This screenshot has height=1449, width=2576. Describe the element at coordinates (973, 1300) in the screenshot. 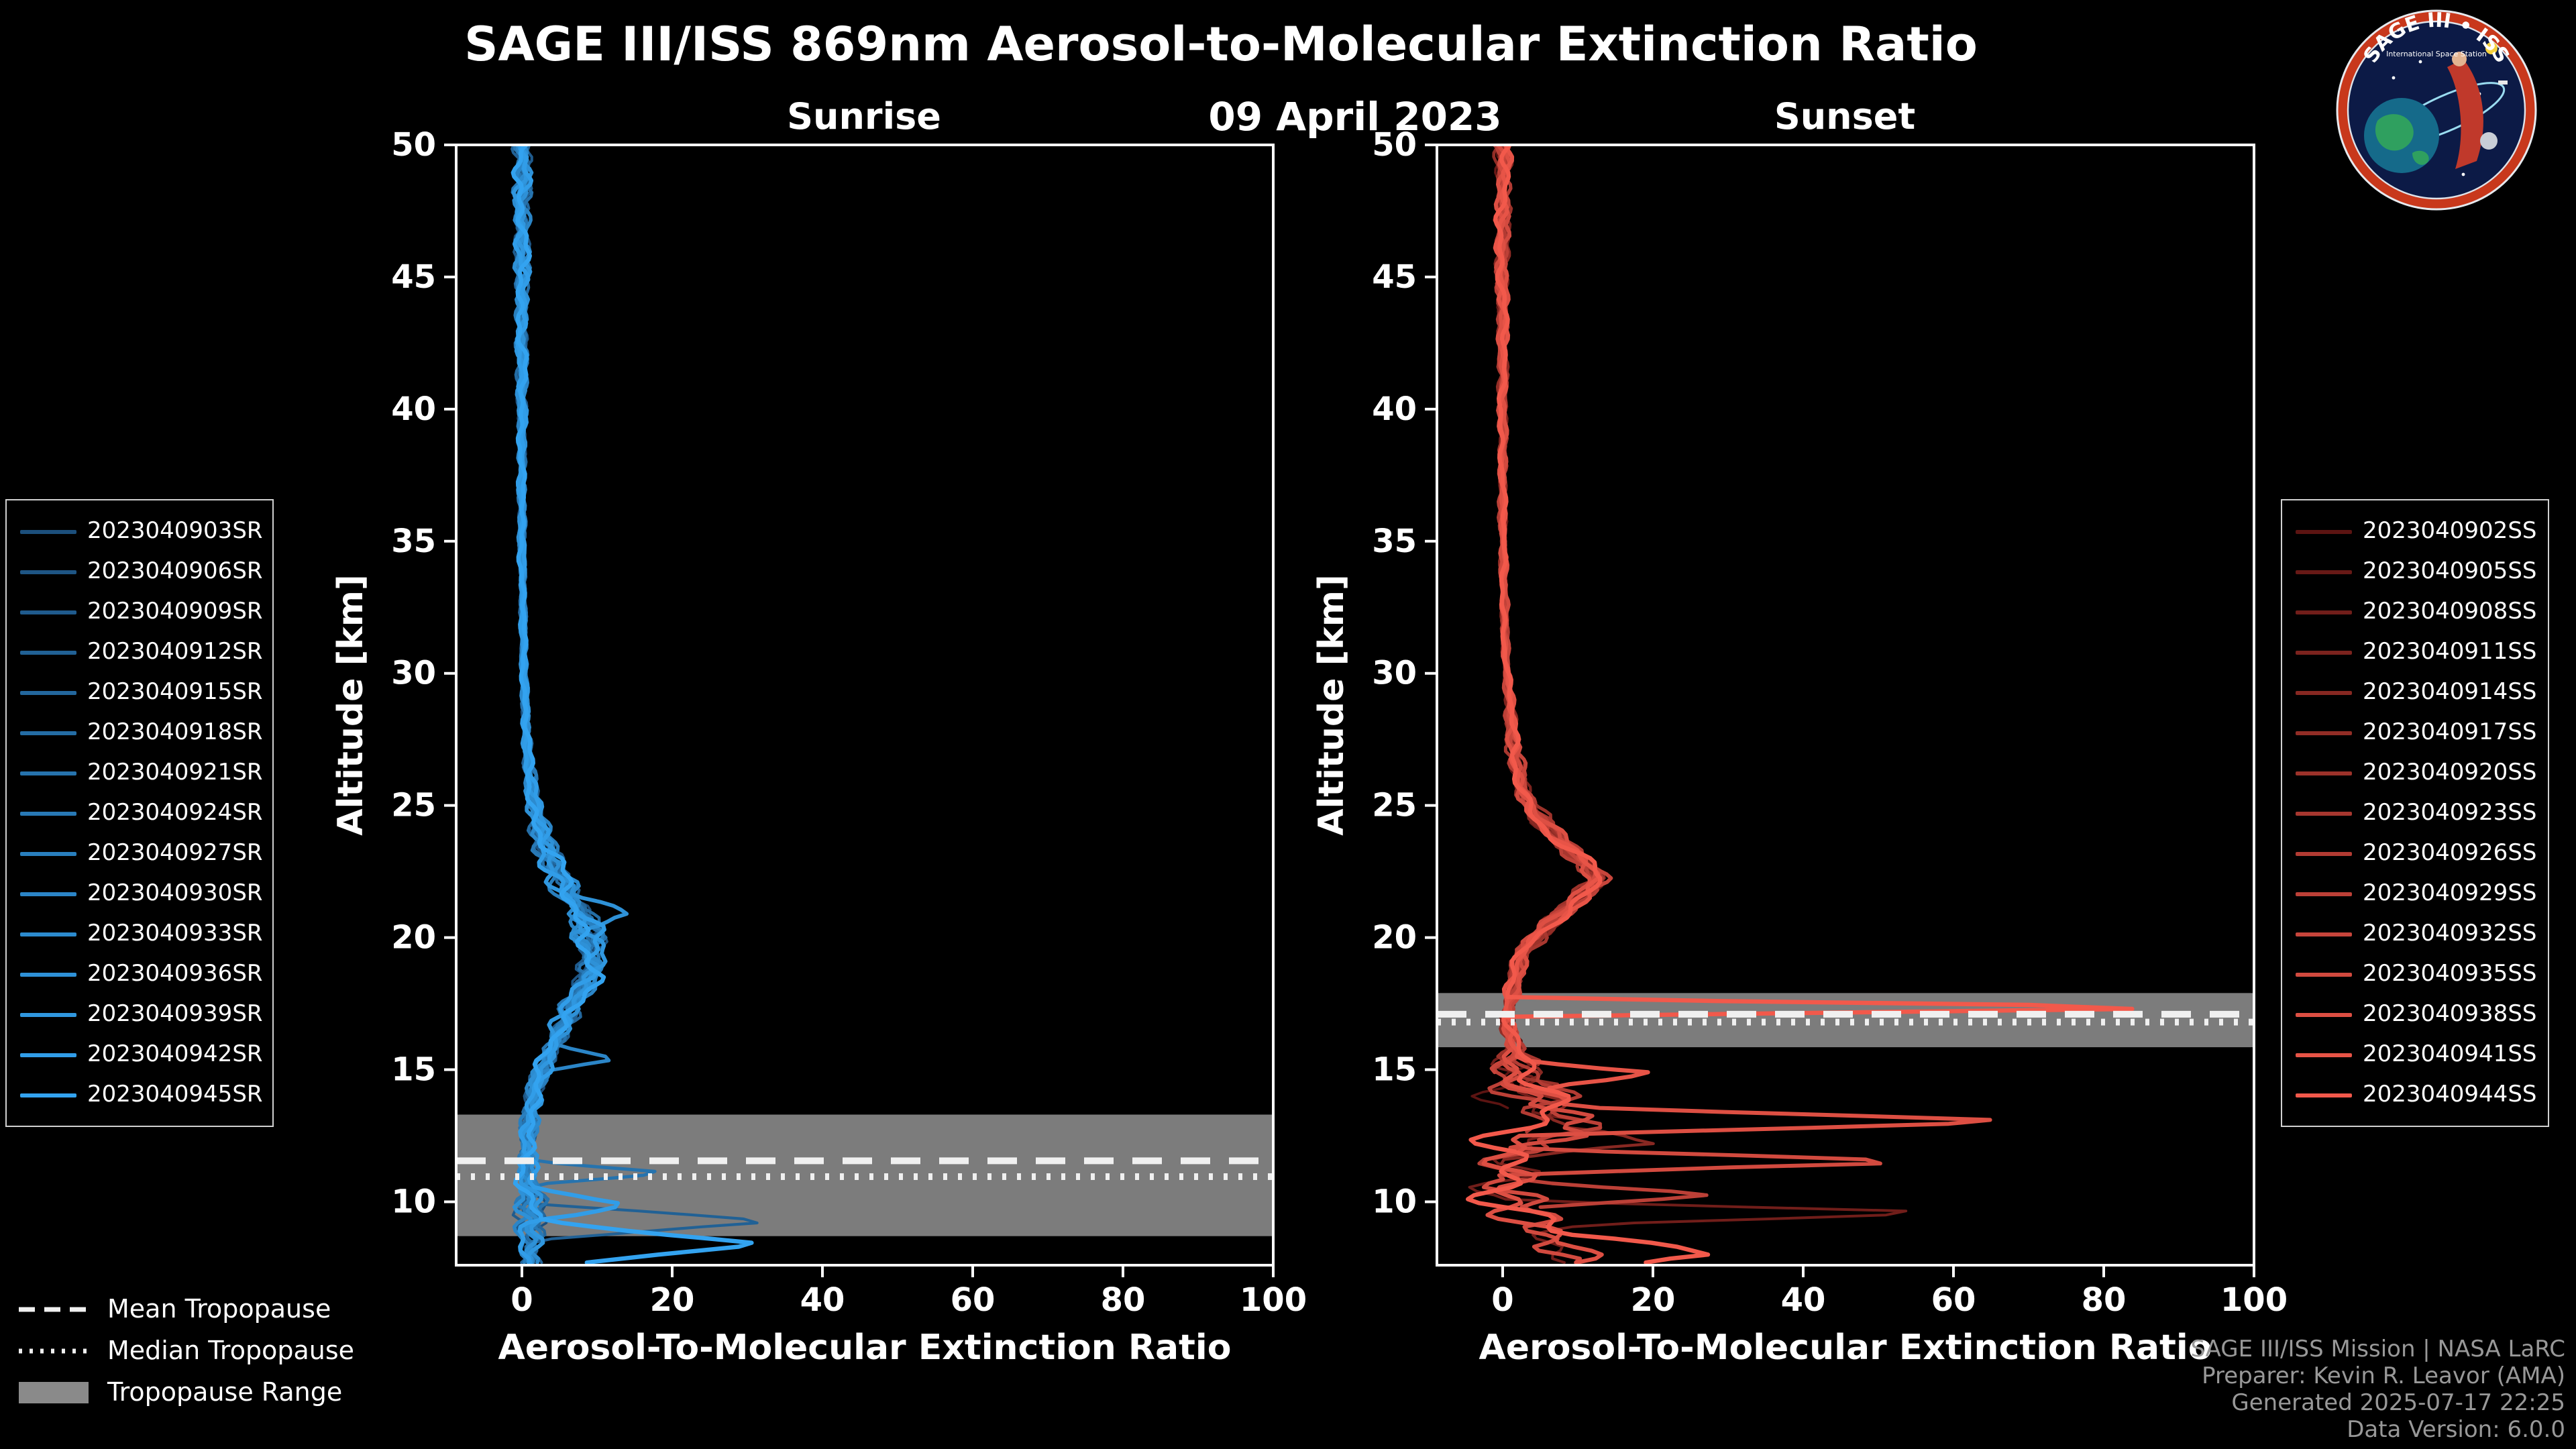

I see `x-tick-label: 60` at that location.